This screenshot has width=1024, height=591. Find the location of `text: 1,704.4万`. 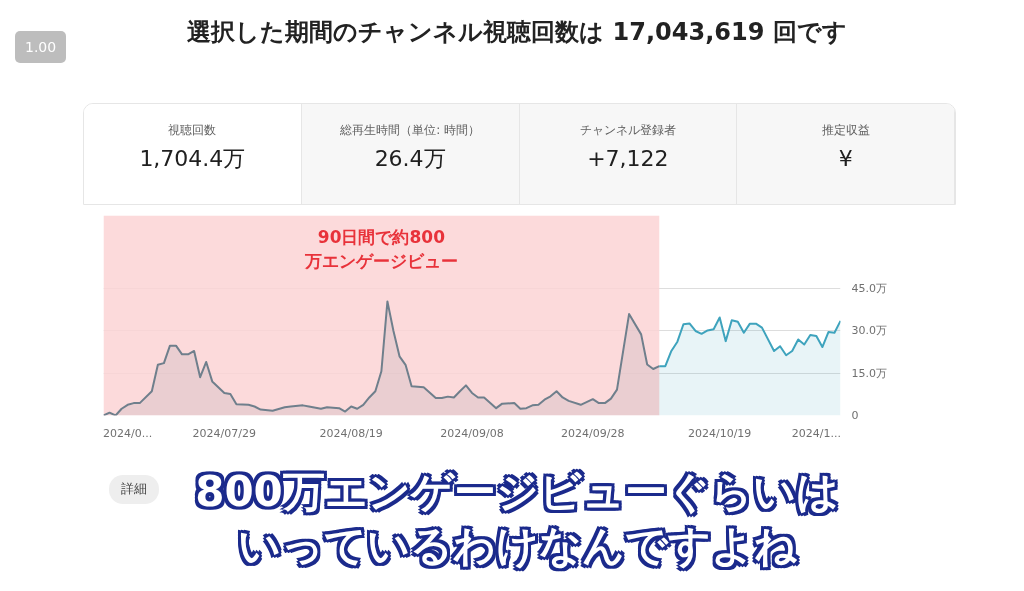

text: 1,704.4万 is located at coordinates (192, 159).